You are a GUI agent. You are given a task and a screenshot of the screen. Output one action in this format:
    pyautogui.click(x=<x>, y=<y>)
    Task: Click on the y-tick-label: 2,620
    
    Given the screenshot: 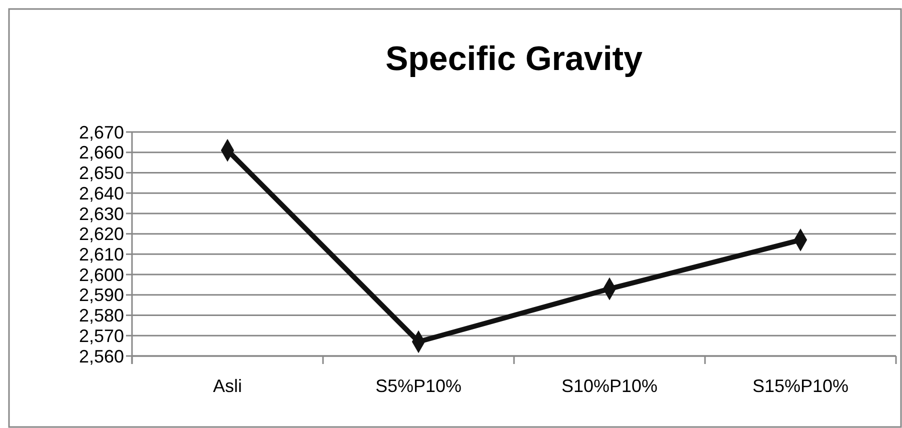 What is the action you would take?
    pyautogui.click(x=101, y=234)
    